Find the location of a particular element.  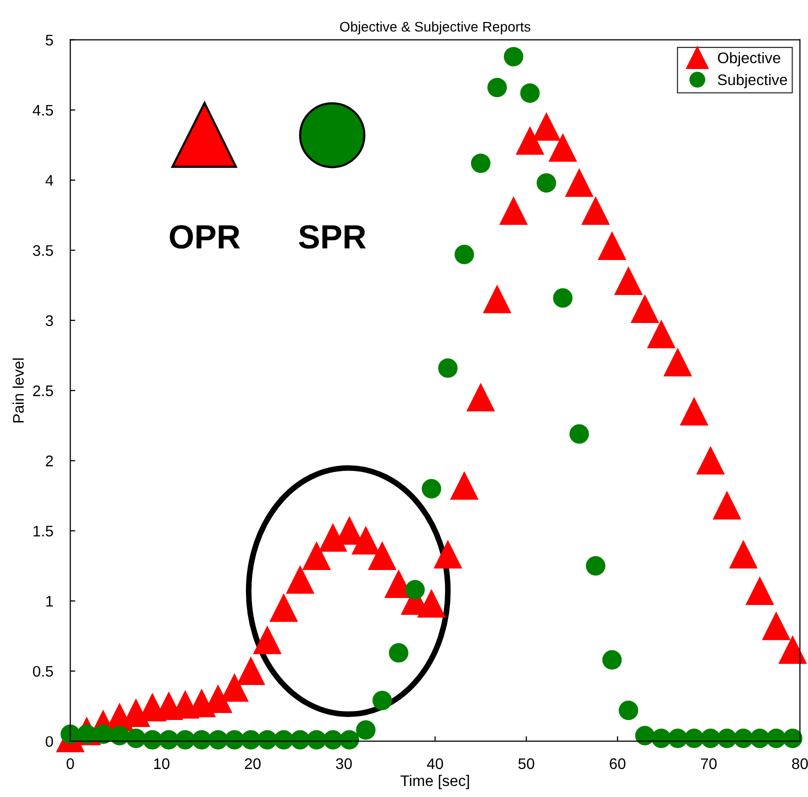

annotation: SPR is located at coordinates (332, 237).